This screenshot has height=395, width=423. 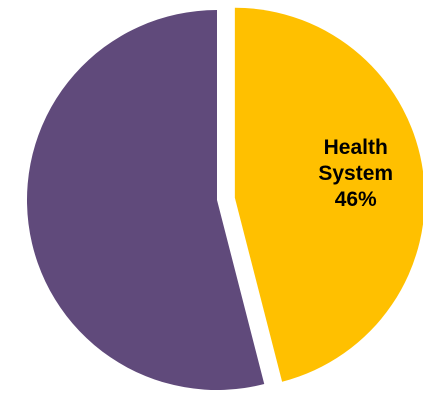 I want to click on slice-label-line: 46%, so click(x=356, y=199).